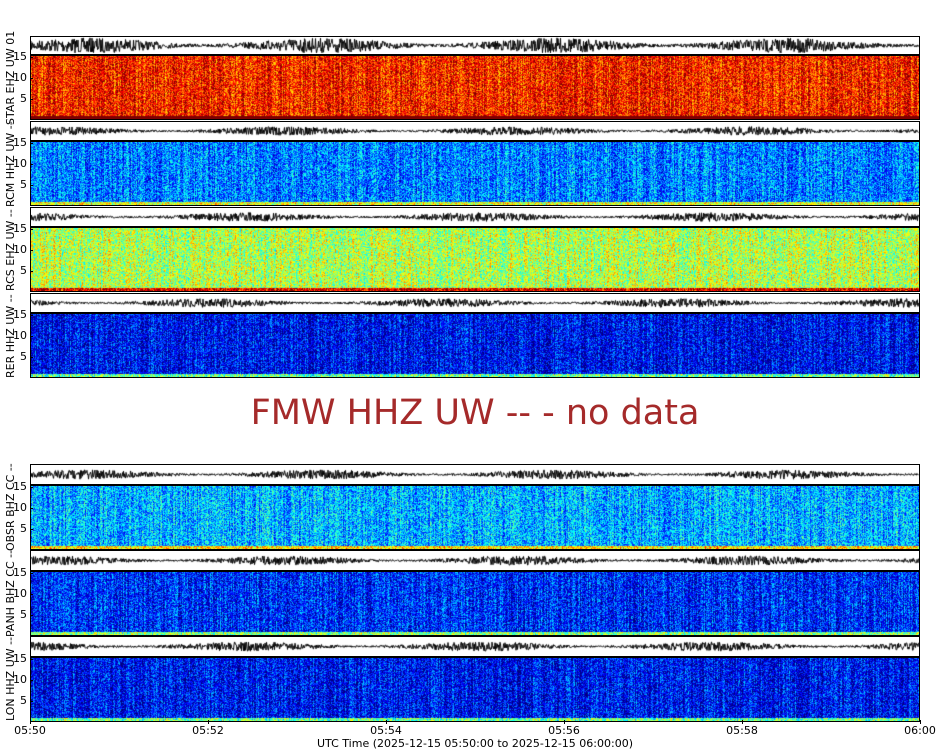 Image resolution: width=950 pixels, height=756 pixels. Describe the element at coordinates (386, 730) in the screenshot. I see `x-tick-label: 05:54` at that location.